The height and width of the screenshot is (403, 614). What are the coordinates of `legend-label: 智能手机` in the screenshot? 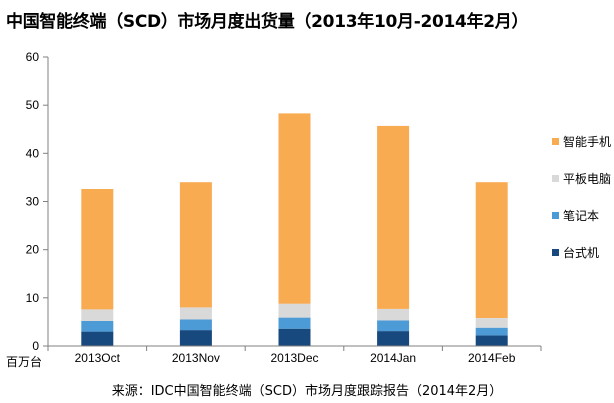 It's located at (587, 141).